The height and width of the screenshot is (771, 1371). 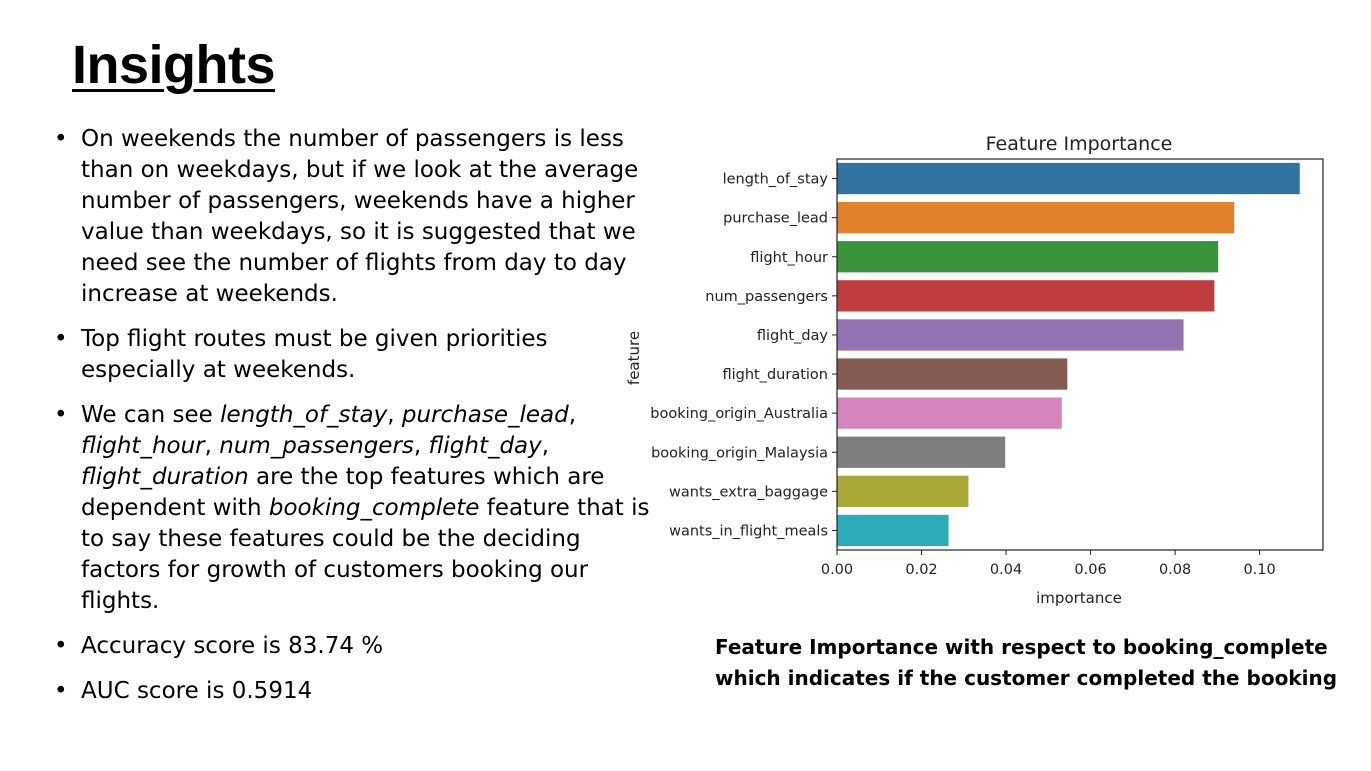 What do you see at coordinates (776, 180) in the screenshot?
I see `y-tick-label: length_of_stay` at bounding box center [776, 180].